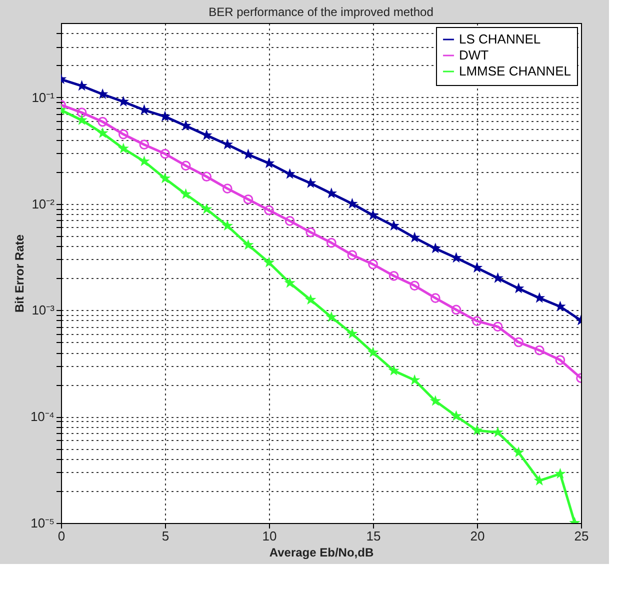  What do you see at coordinates (477, 536) in the screenshot?
I see `x-tick-label: 20` at bounding box center [477, 536].